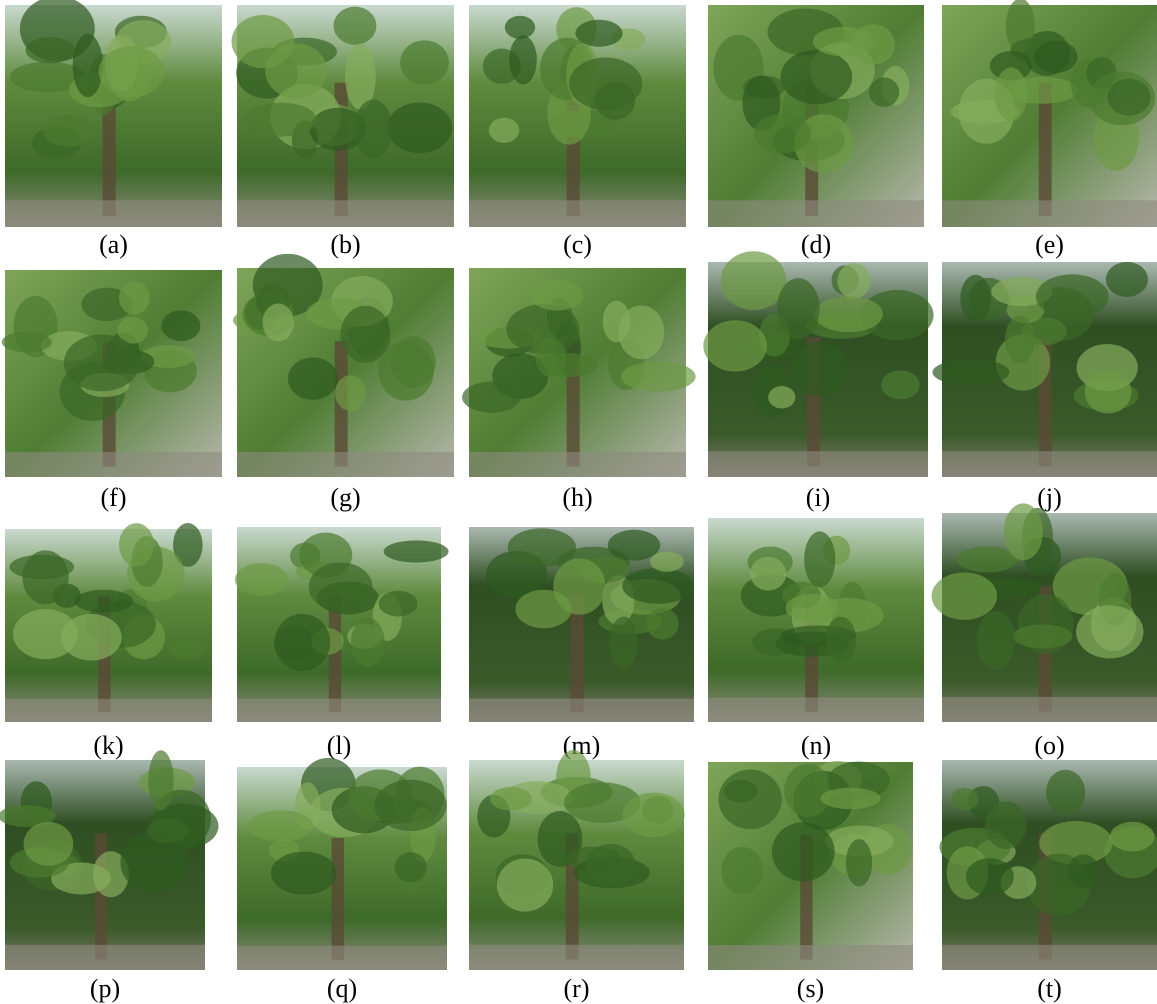 The height and width of the screenshot is (1004, 1157). What do you see at coordinates (342, 988) in the screenshot?
I see `panel-label: (q)` at bounding box center [342, 988].